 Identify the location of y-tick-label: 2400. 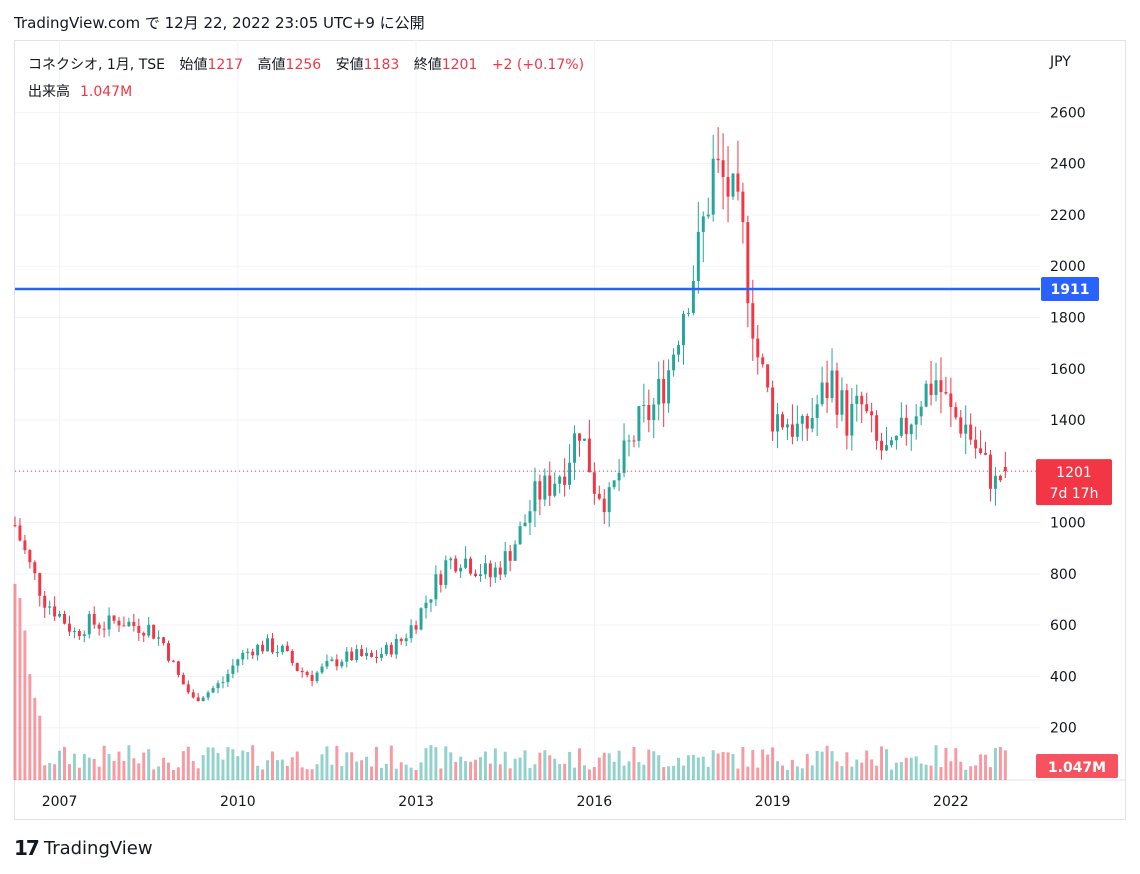
(1068, 165).